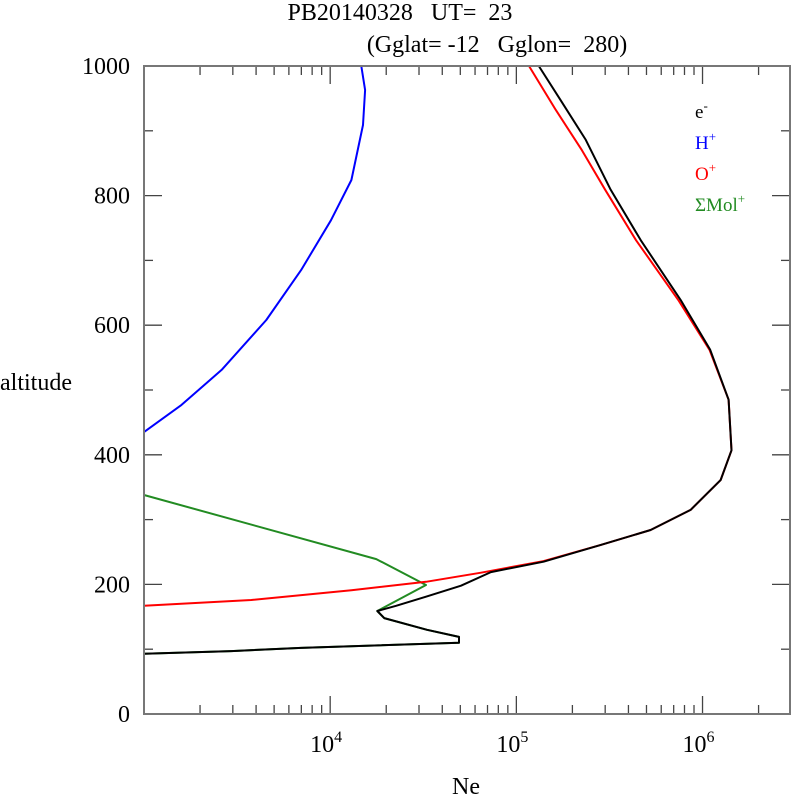 The height and width of the screenshot is (795, 792). What do you see at coordinates (112, 197) in the screenshot?
I see `y-tick-label: 800` at bounding box center [112, 197].